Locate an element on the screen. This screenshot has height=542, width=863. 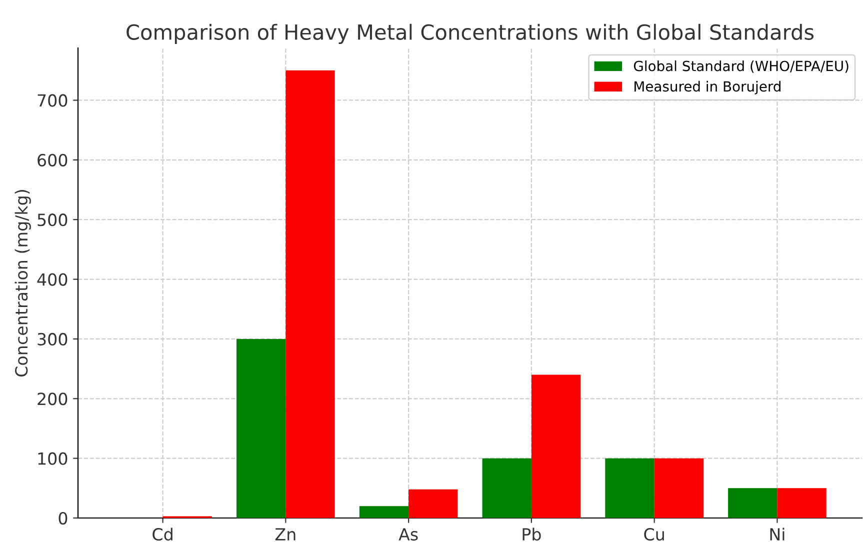
x-tick-label: Ni is located at coordinates (777, 534).